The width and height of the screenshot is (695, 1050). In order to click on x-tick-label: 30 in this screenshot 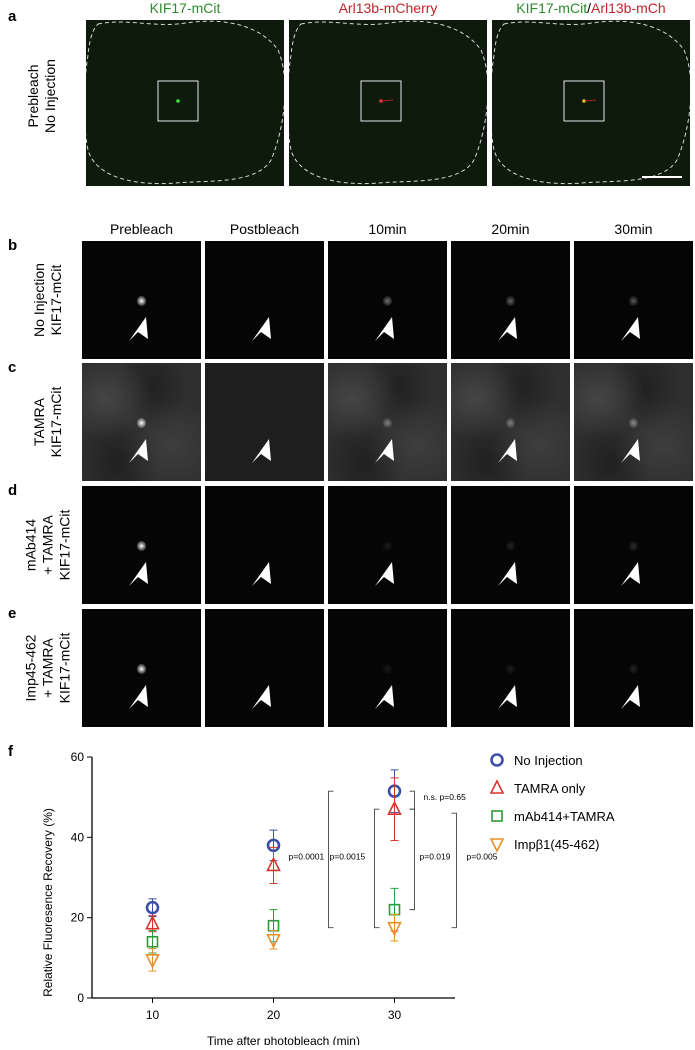, I will do `click(395, 1015)`.